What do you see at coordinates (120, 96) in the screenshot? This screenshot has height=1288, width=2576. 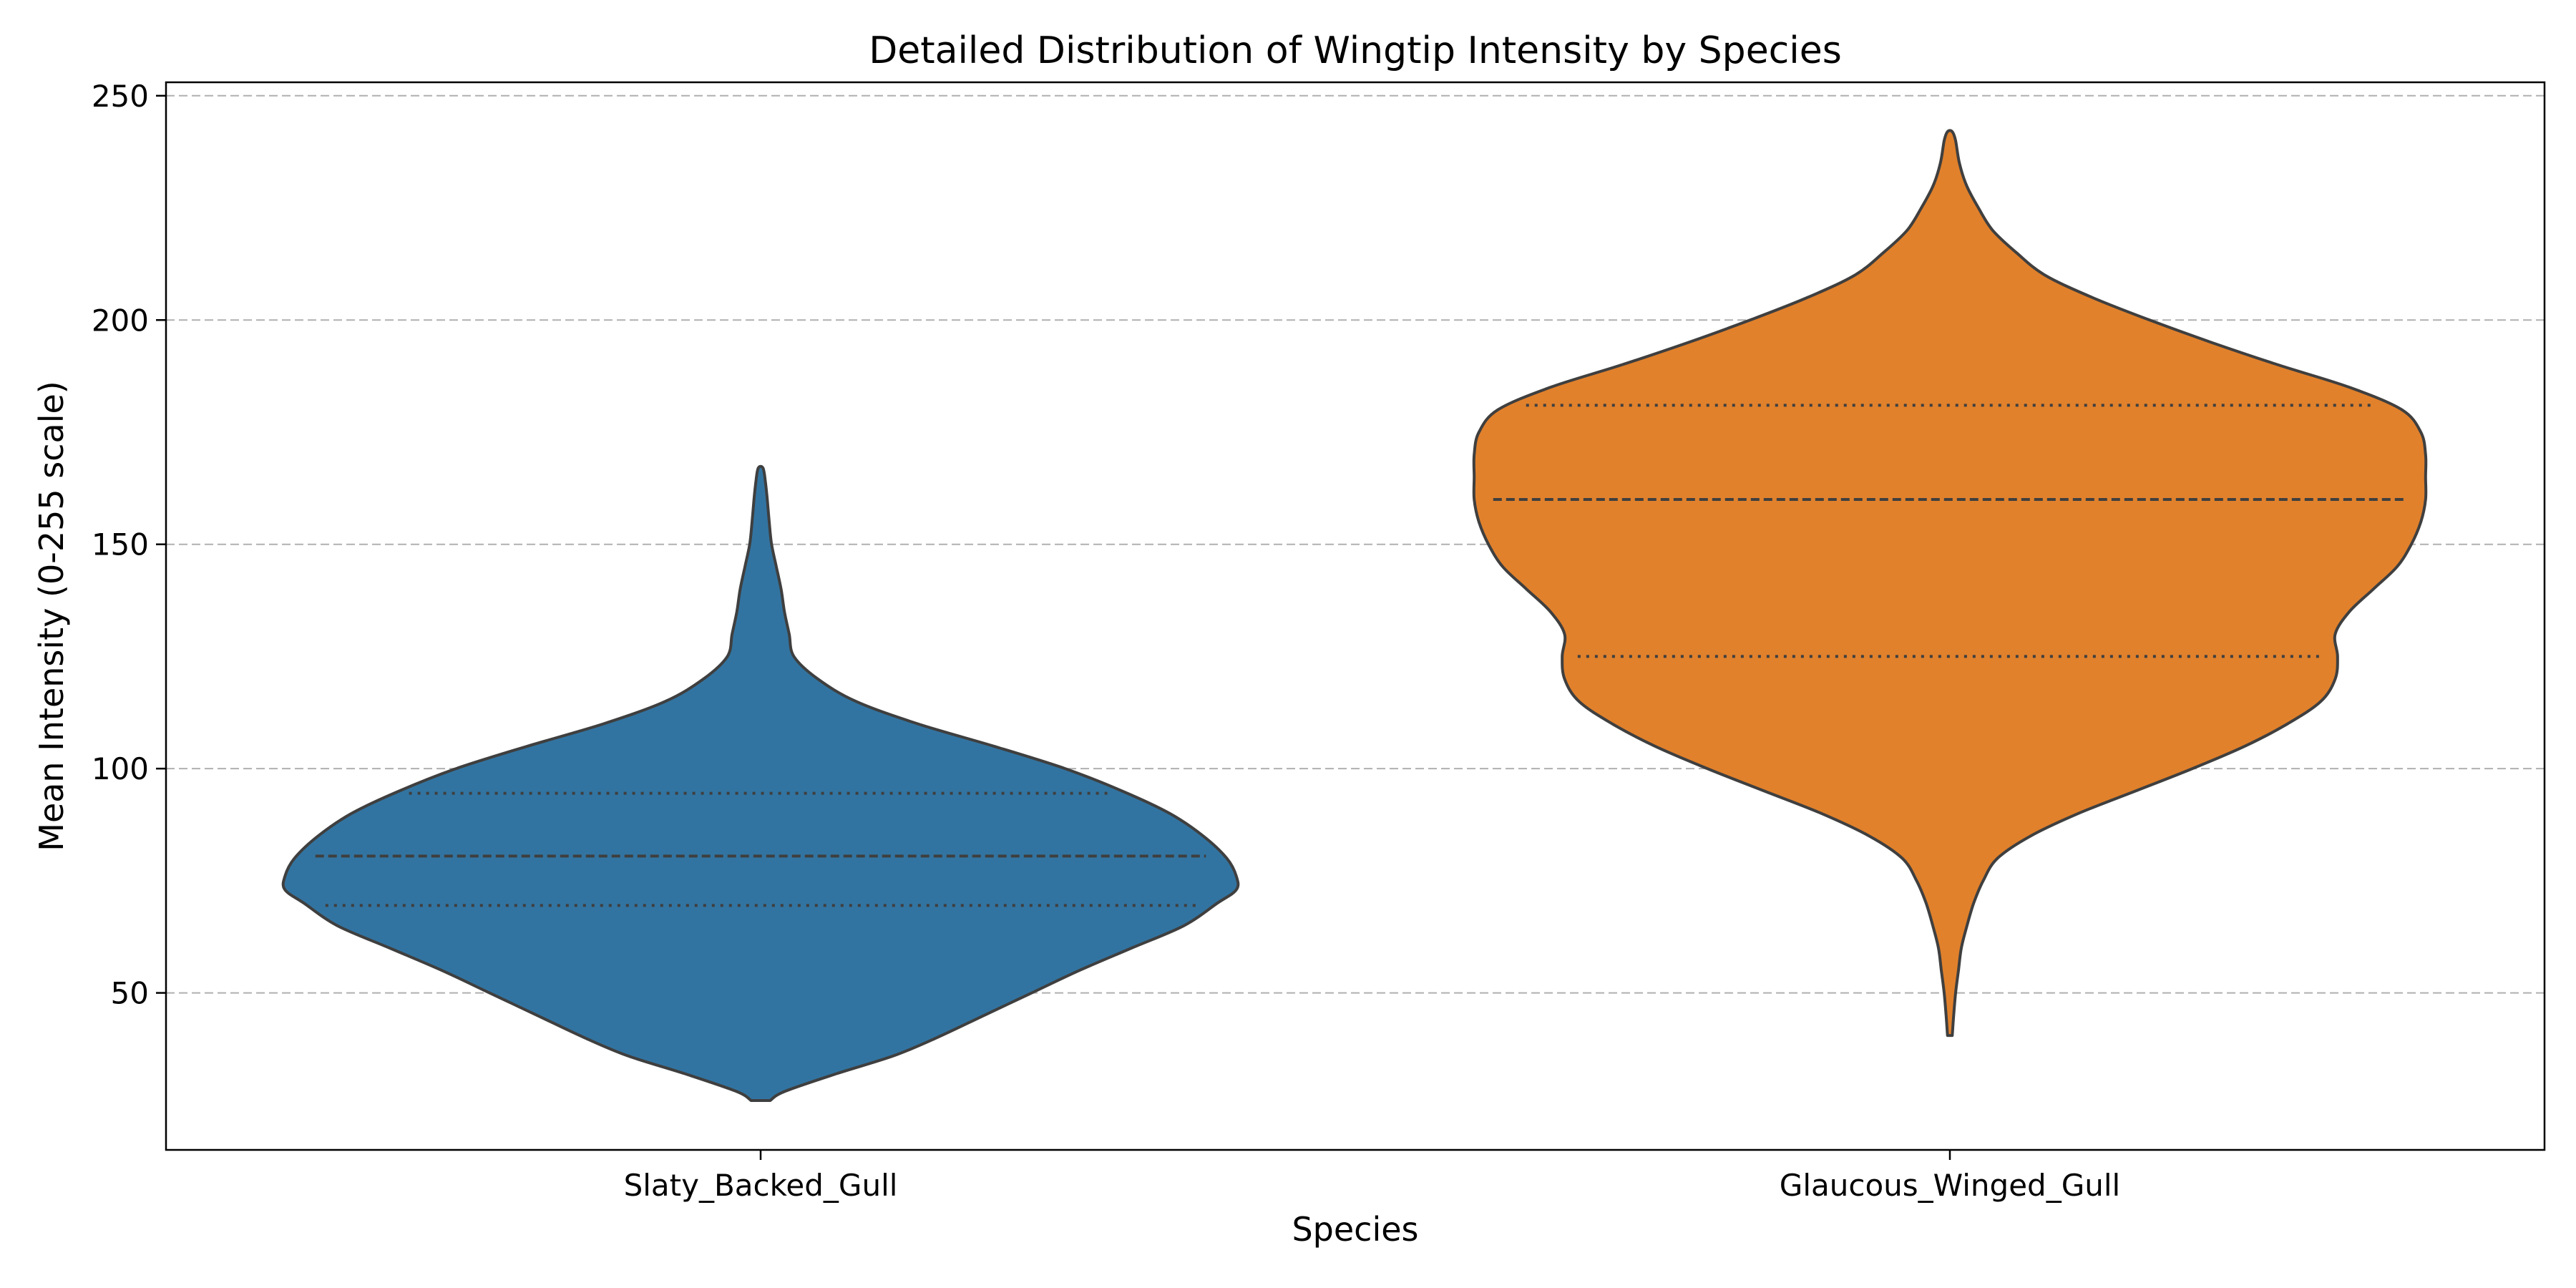 I see `y-tick-label: 250` at bounding box center [120, 96].